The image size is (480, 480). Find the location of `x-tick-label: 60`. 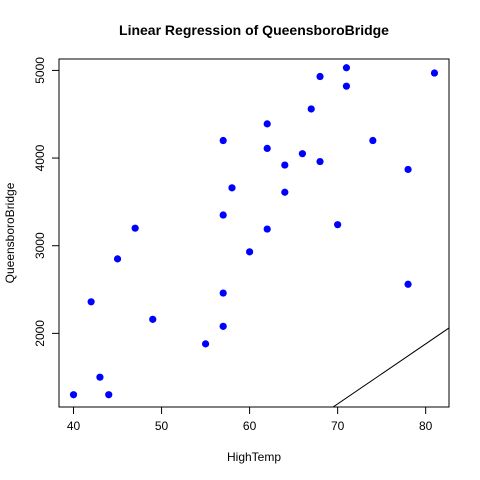

x-tick-label: 60 is located at coordinates (250, 426).